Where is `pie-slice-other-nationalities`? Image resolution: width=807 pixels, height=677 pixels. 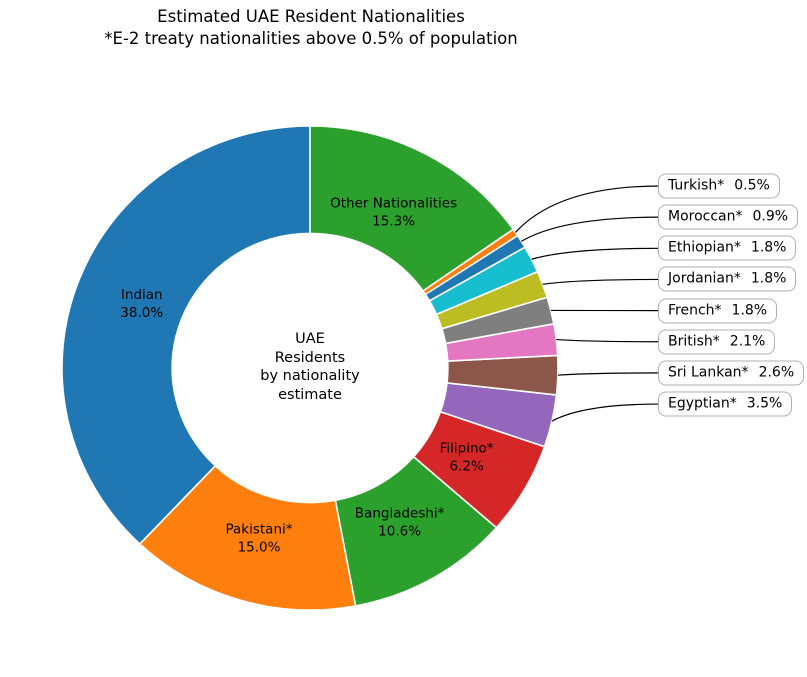 pie-slice-other-nationalities is located at coordinates (412, 208).